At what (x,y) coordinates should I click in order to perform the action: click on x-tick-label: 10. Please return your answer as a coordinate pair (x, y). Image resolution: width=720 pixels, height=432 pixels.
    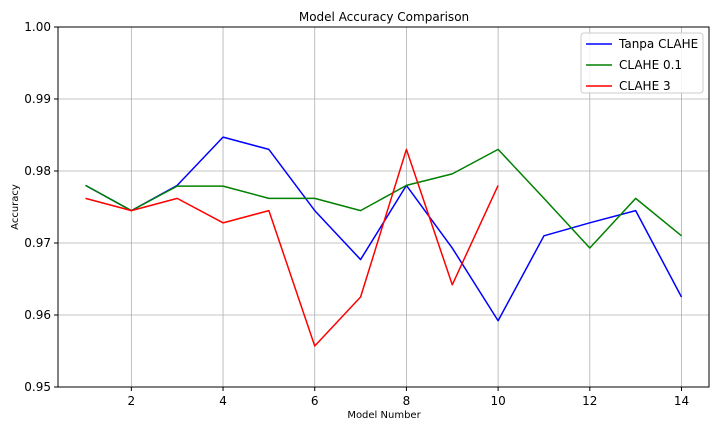
    Looking at the image, I should click on (497, 401).